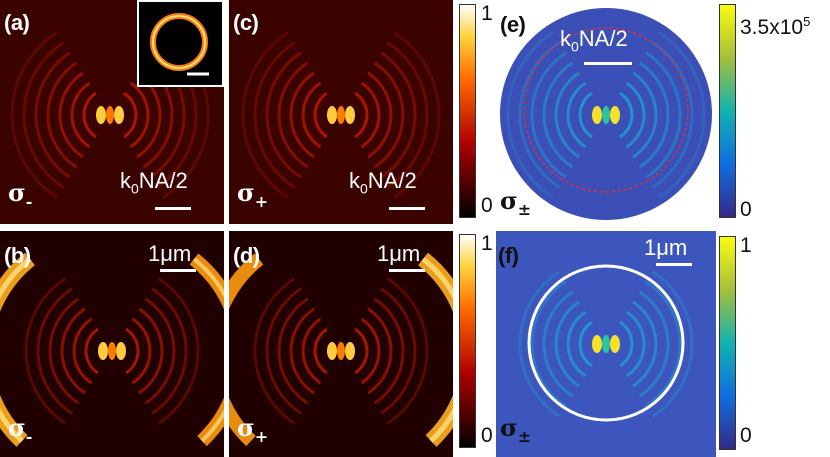 This screenshot has height=457, width=830. I want to click on panel-label: (b), so click(17, 255).